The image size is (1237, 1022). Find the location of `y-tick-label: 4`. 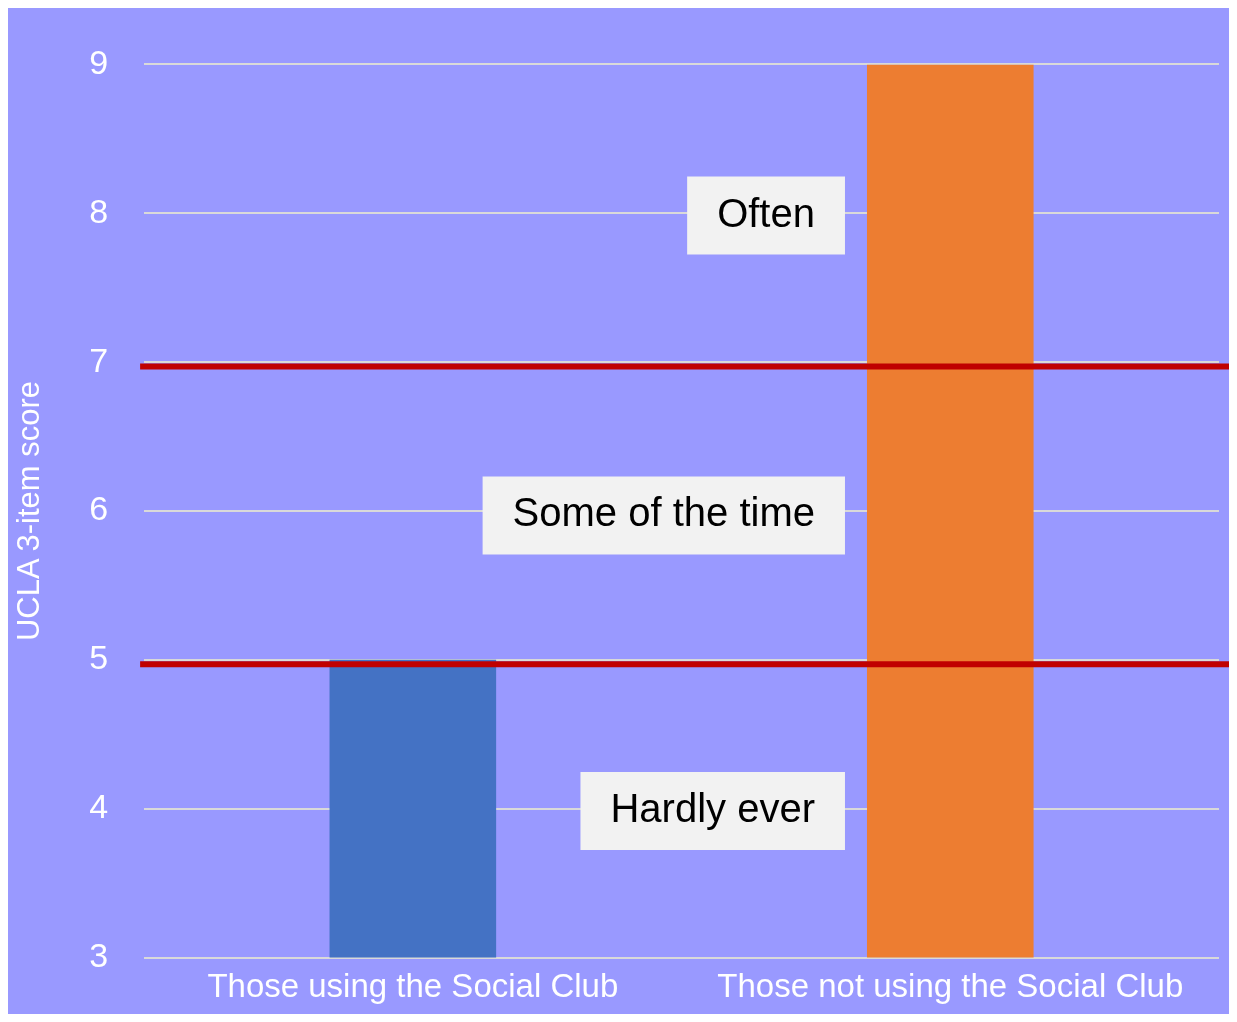

y-tick-label: 4 is located at coordinates (99, 806).